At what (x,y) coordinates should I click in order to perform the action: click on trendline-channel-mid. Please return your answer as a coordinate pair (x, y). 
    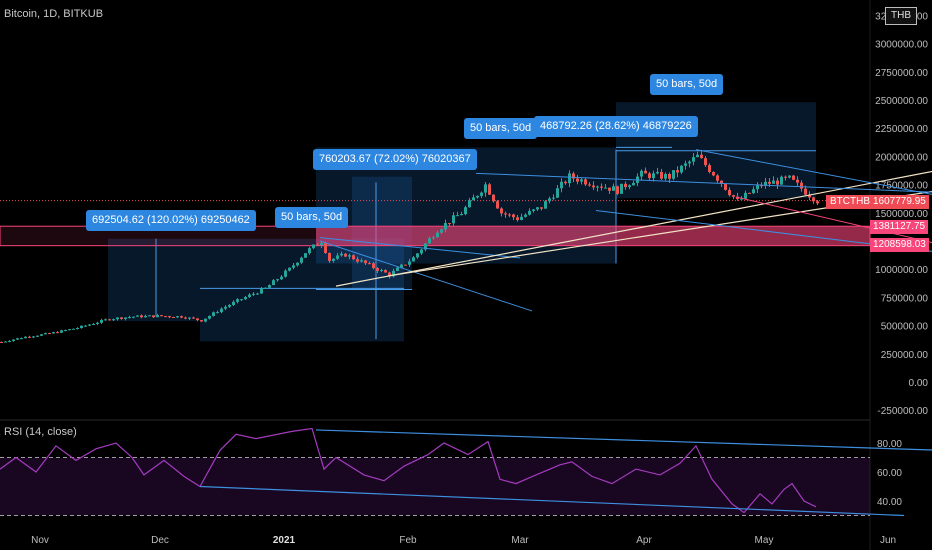
    Looking at the image, I should click on (420, 248).